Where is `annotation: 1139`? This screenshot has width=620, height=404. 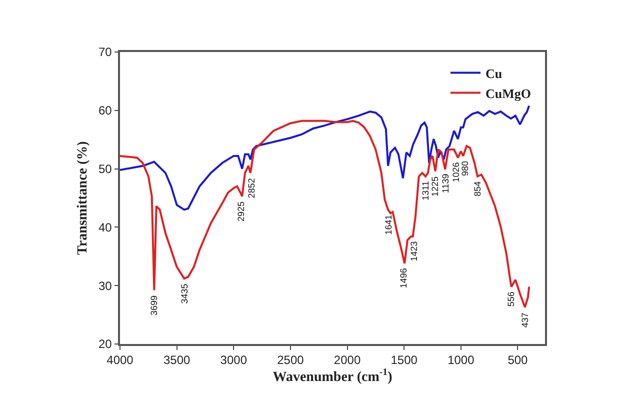
annotation: 1139 is located at coordinates (445, 184).